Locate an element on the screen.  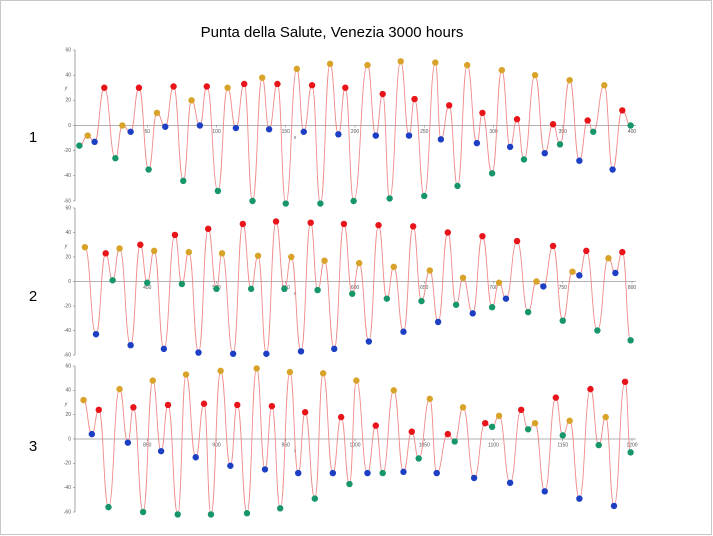
y-tick-label: -60 is located at coordinates (67, 201).